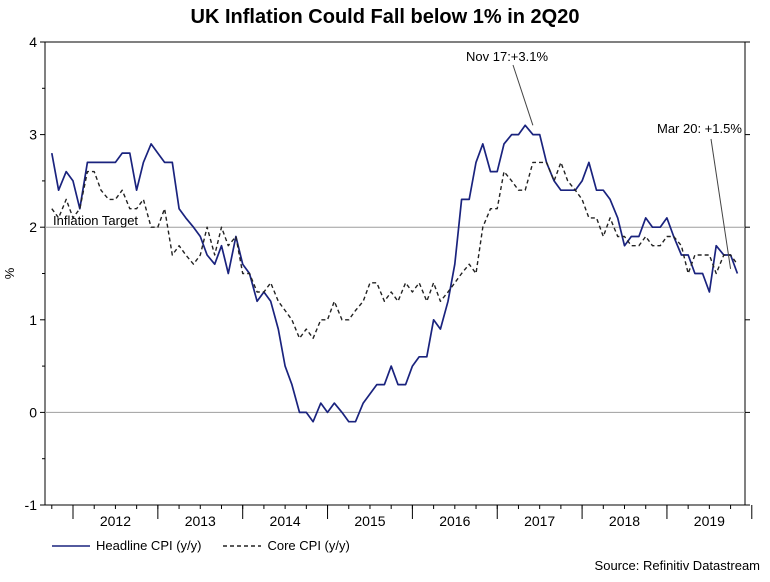  What do you see at coordinates (9, 273) in the screenshot?
I see `y-axis-label: %` at bounding box center [9, 273].